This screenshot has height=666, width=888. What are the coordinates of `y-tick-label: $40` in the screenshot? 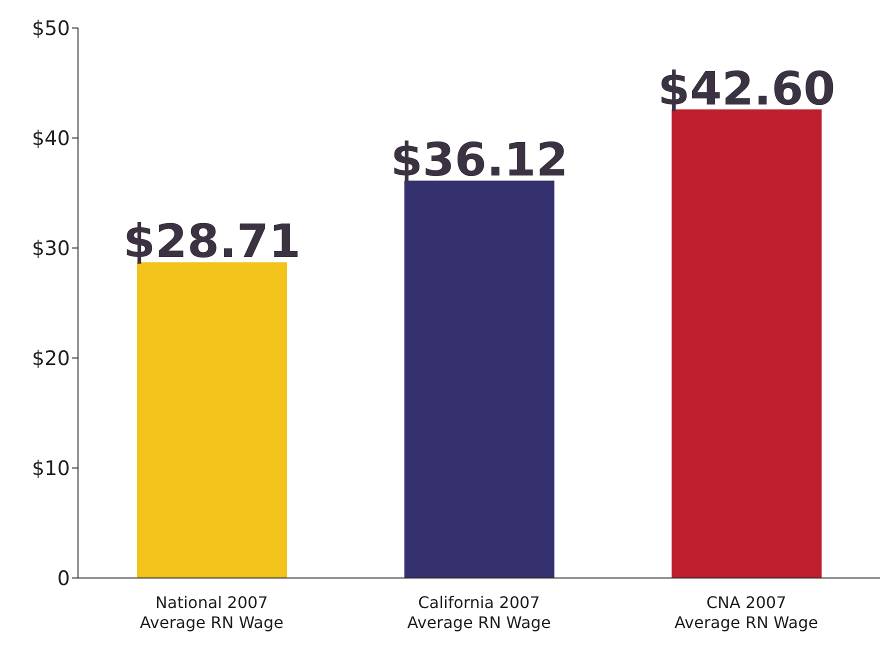 It's located at (51, 138).